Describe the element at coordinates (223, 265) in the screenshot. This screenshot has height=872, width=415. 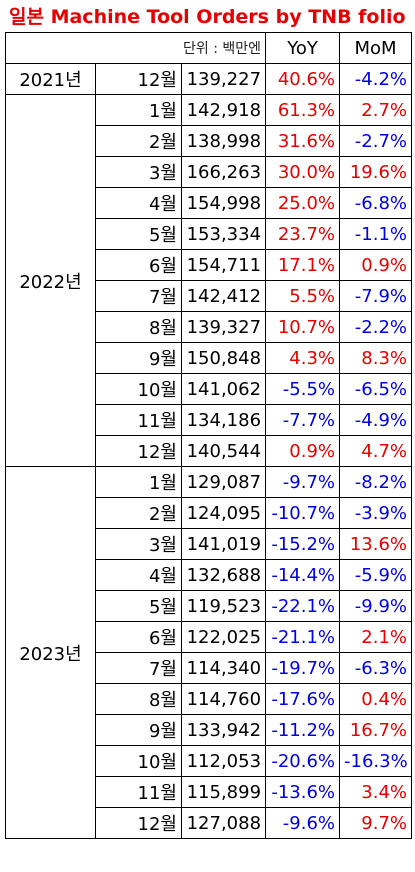
I see `value-cell: 154,711` at that location.